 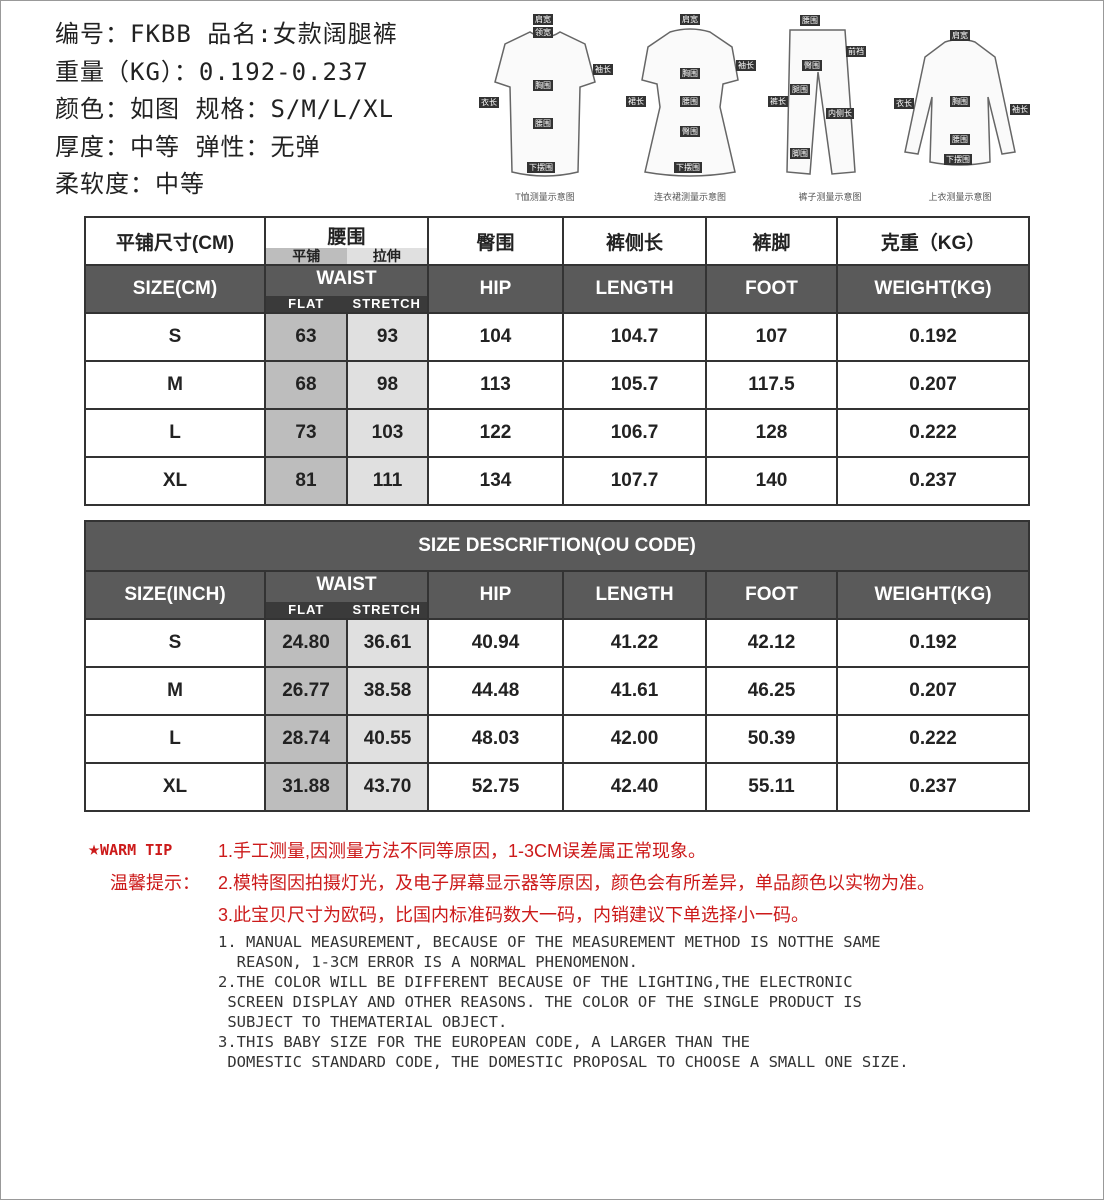 What do you see at coordinates (130, 184) in the screenshot?
I see `spec-line: 柔软度：中等` at bounding box center [130, 184].